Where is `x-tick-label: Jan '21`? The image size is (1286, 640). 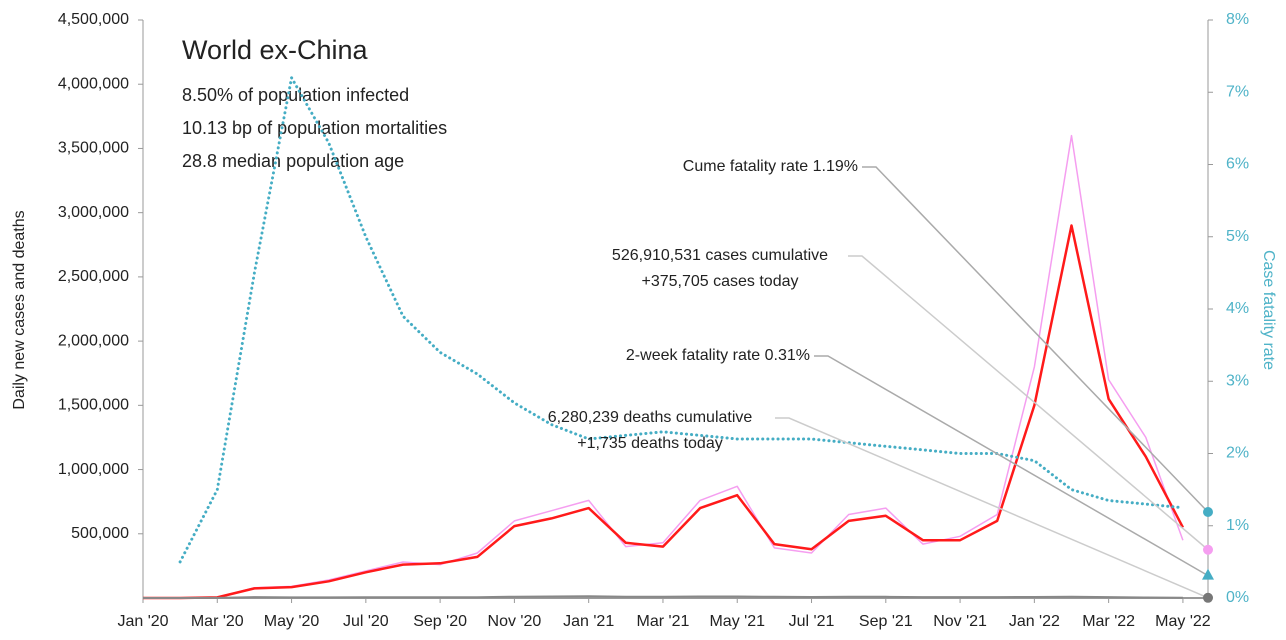 x-tick-label: Jan '21 is located at coordinates (588, 621).